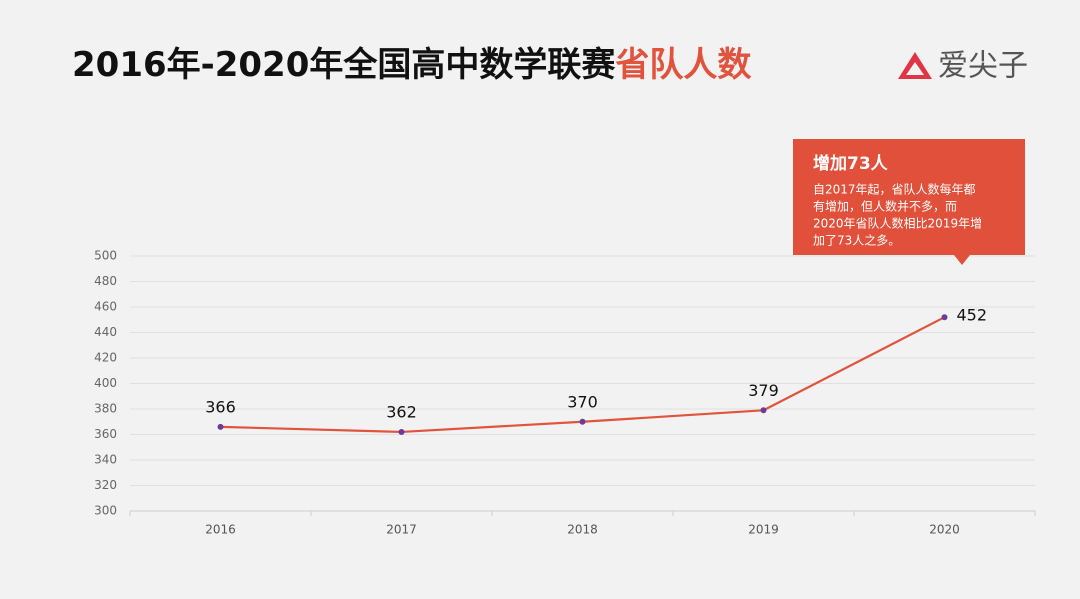 This screenshot has width=1080, height=599. Describe the element at coordinates (344, 65) in the screenshot. I see `title-main: 2016年-2020年全国高中数学联赛` at that location.